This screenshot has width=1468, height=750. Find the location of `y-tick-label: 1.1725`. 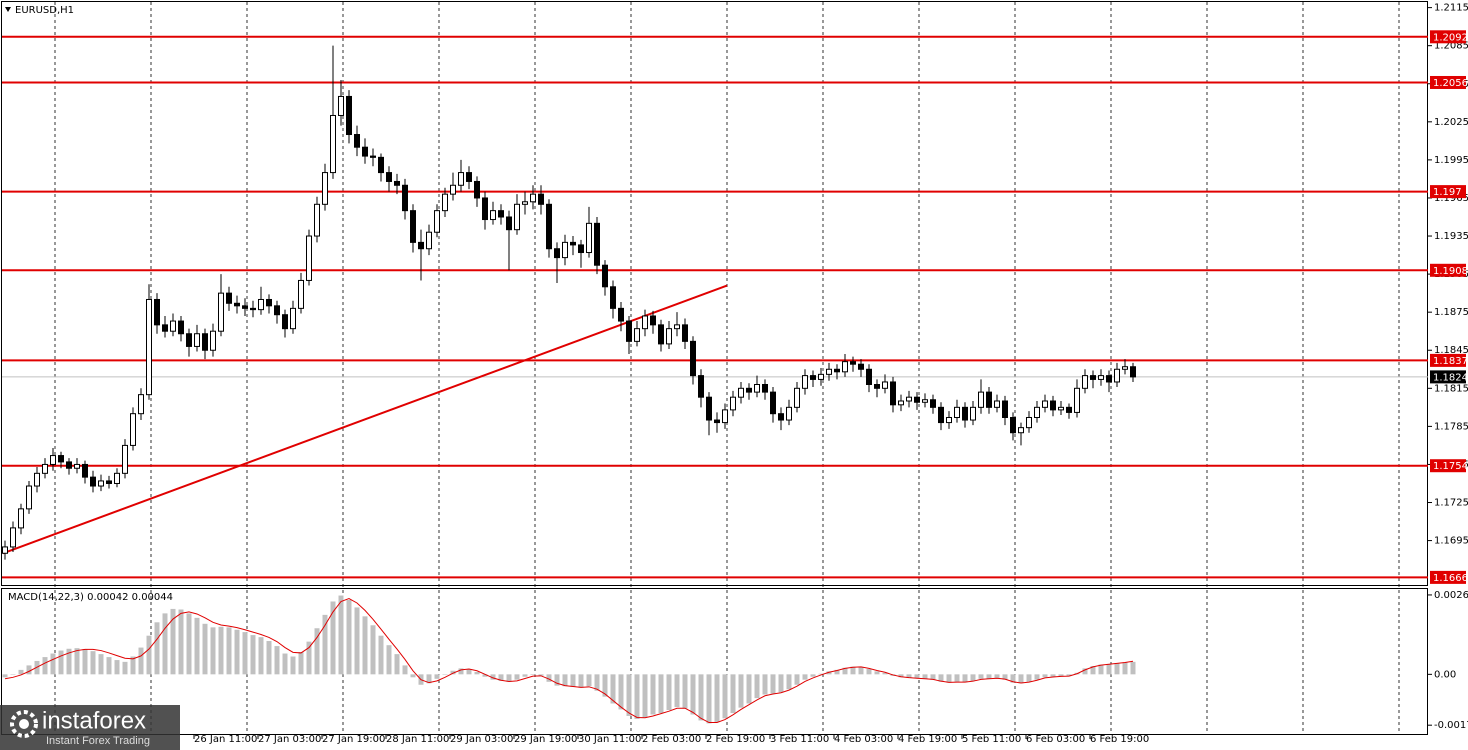

y-tick-label: 1.1725 is located at coordinates (1451, 503).